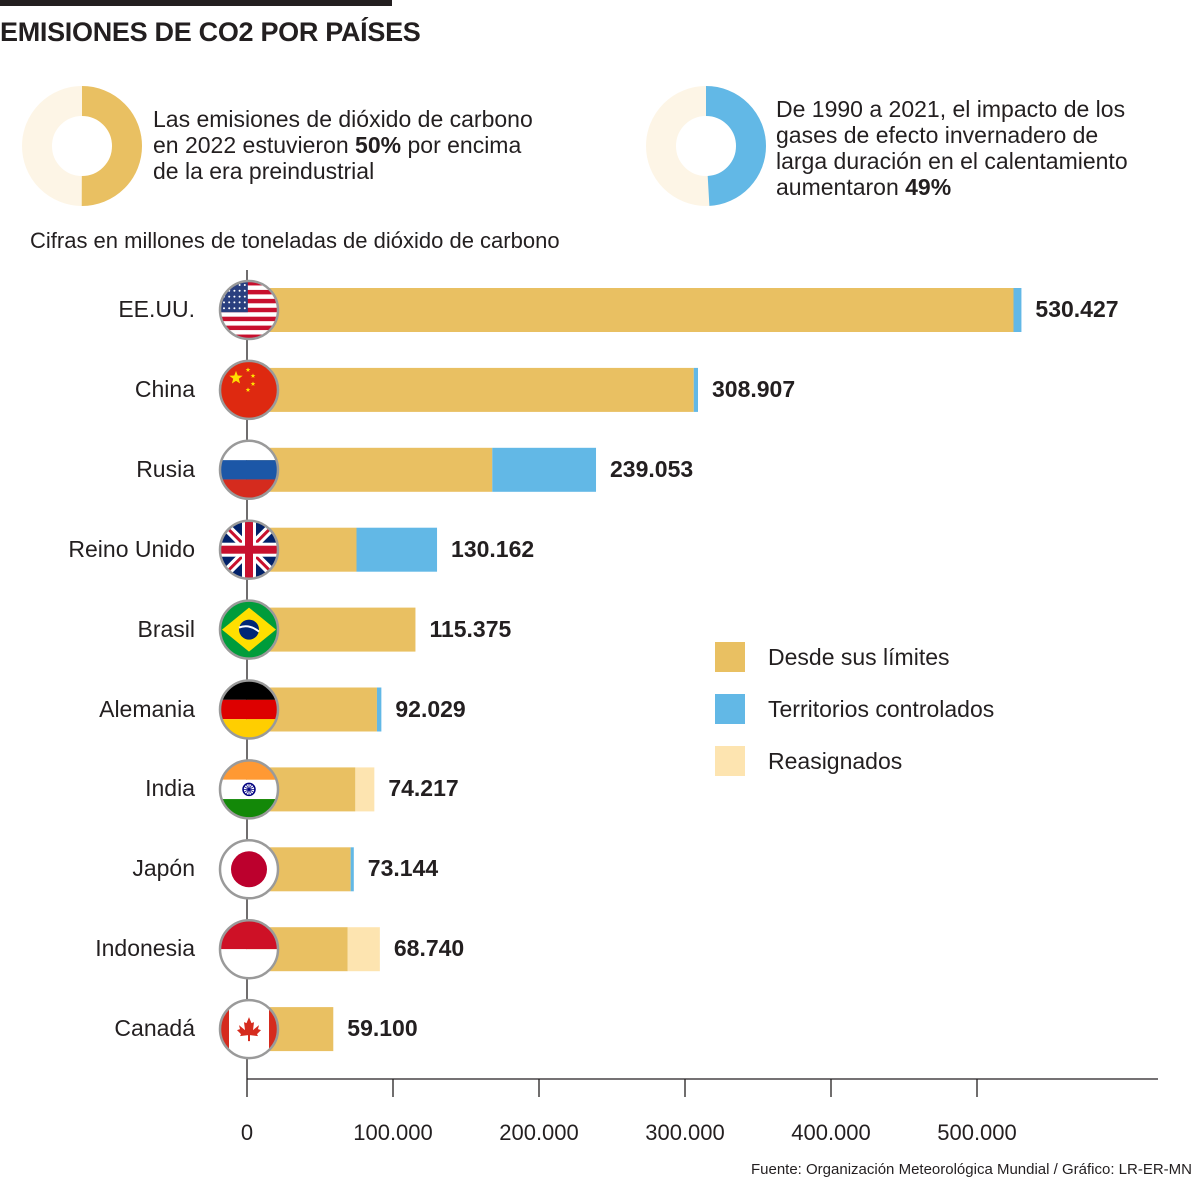 The height and width of the screenshot is (1185, 1200). Describe the element at coordinates (249, 310) in the screenshot. I see `usa-flag-icon` at that location.